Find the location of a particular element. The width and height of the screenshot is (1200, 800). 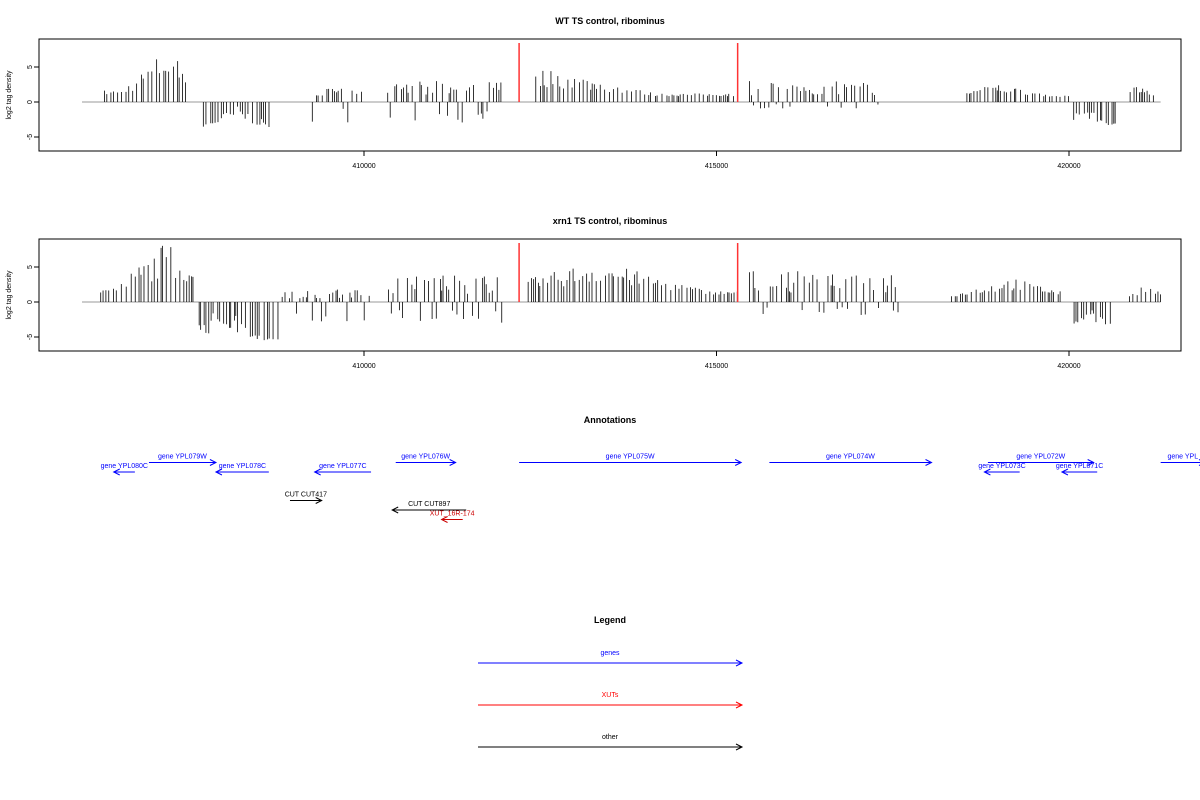

annotation-label: gene YPL073C is located at coordinates (1001, 466).